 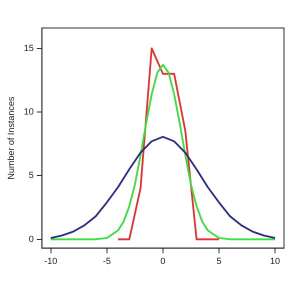 What do you see at coordinates (163, 261) in the screenshot?
I see `x-tick-label: 0` at bounding box center [163, 261].